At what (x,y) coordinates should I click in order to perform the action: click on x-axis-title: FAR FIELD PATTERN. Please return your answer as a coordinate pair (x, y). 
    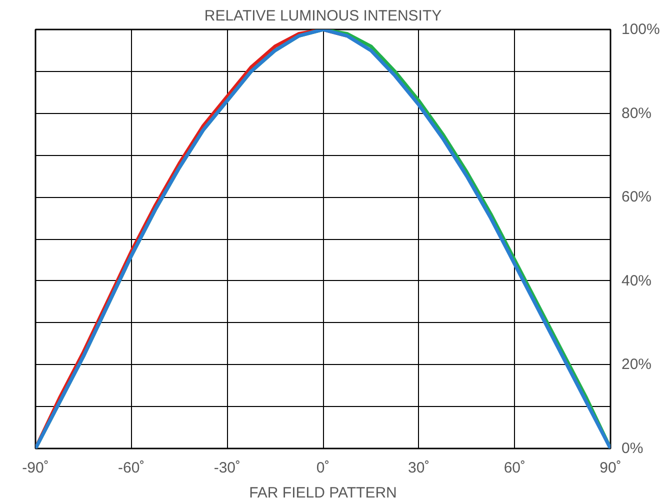
    Looking at the image, I should click on (323, 493).